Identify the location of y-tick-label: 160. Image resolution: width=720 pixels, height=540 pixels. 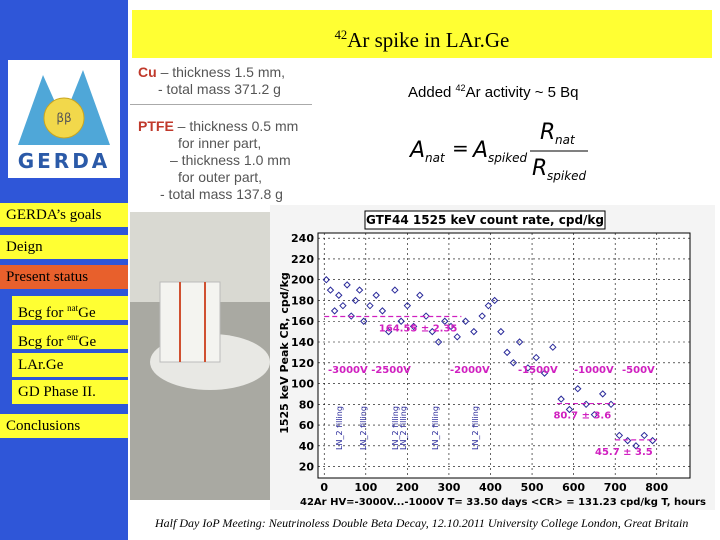
(302, 321).